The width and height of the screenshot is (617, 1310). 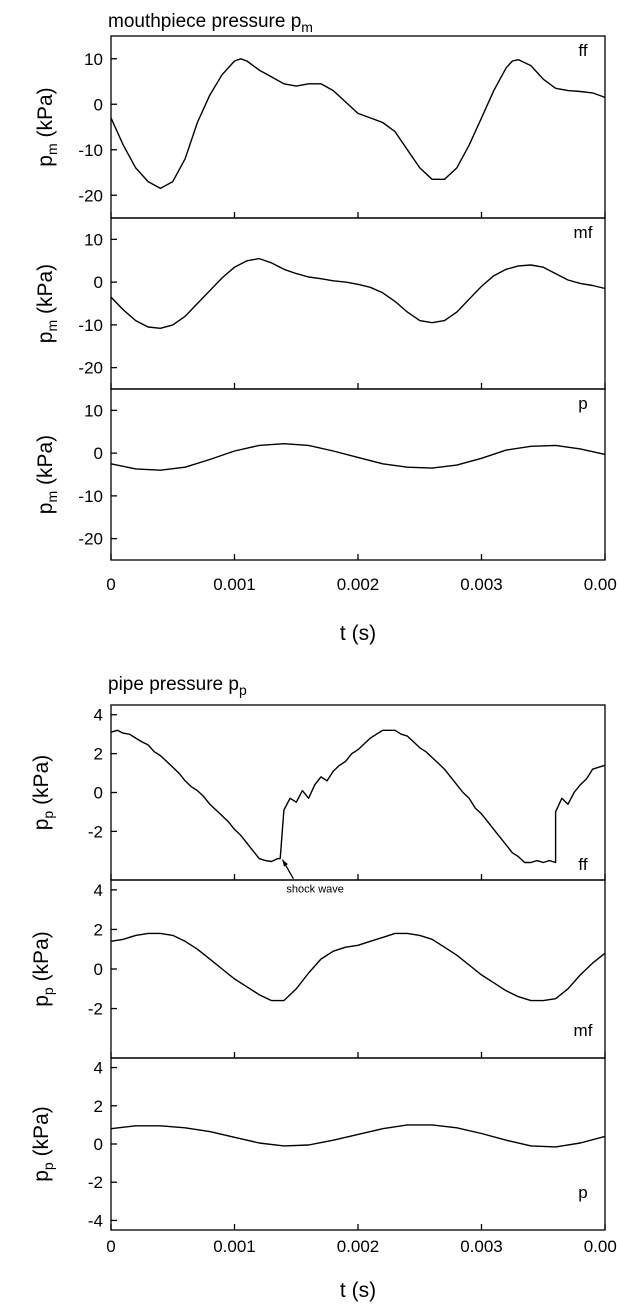 What do you see at coordinates (210, 23) in the screenshot?
I see `mouthpiece-title: mouthpiece pressure pm` at bounding box center [210, 23].